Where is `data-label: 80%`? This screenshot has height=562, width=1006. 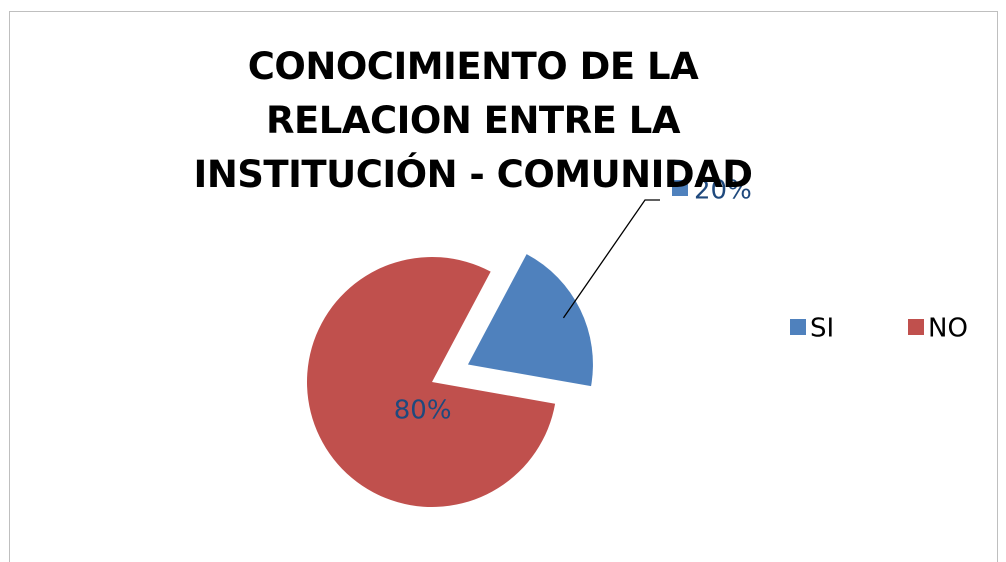
data-label: 80% is located at coordinates (423, 411).